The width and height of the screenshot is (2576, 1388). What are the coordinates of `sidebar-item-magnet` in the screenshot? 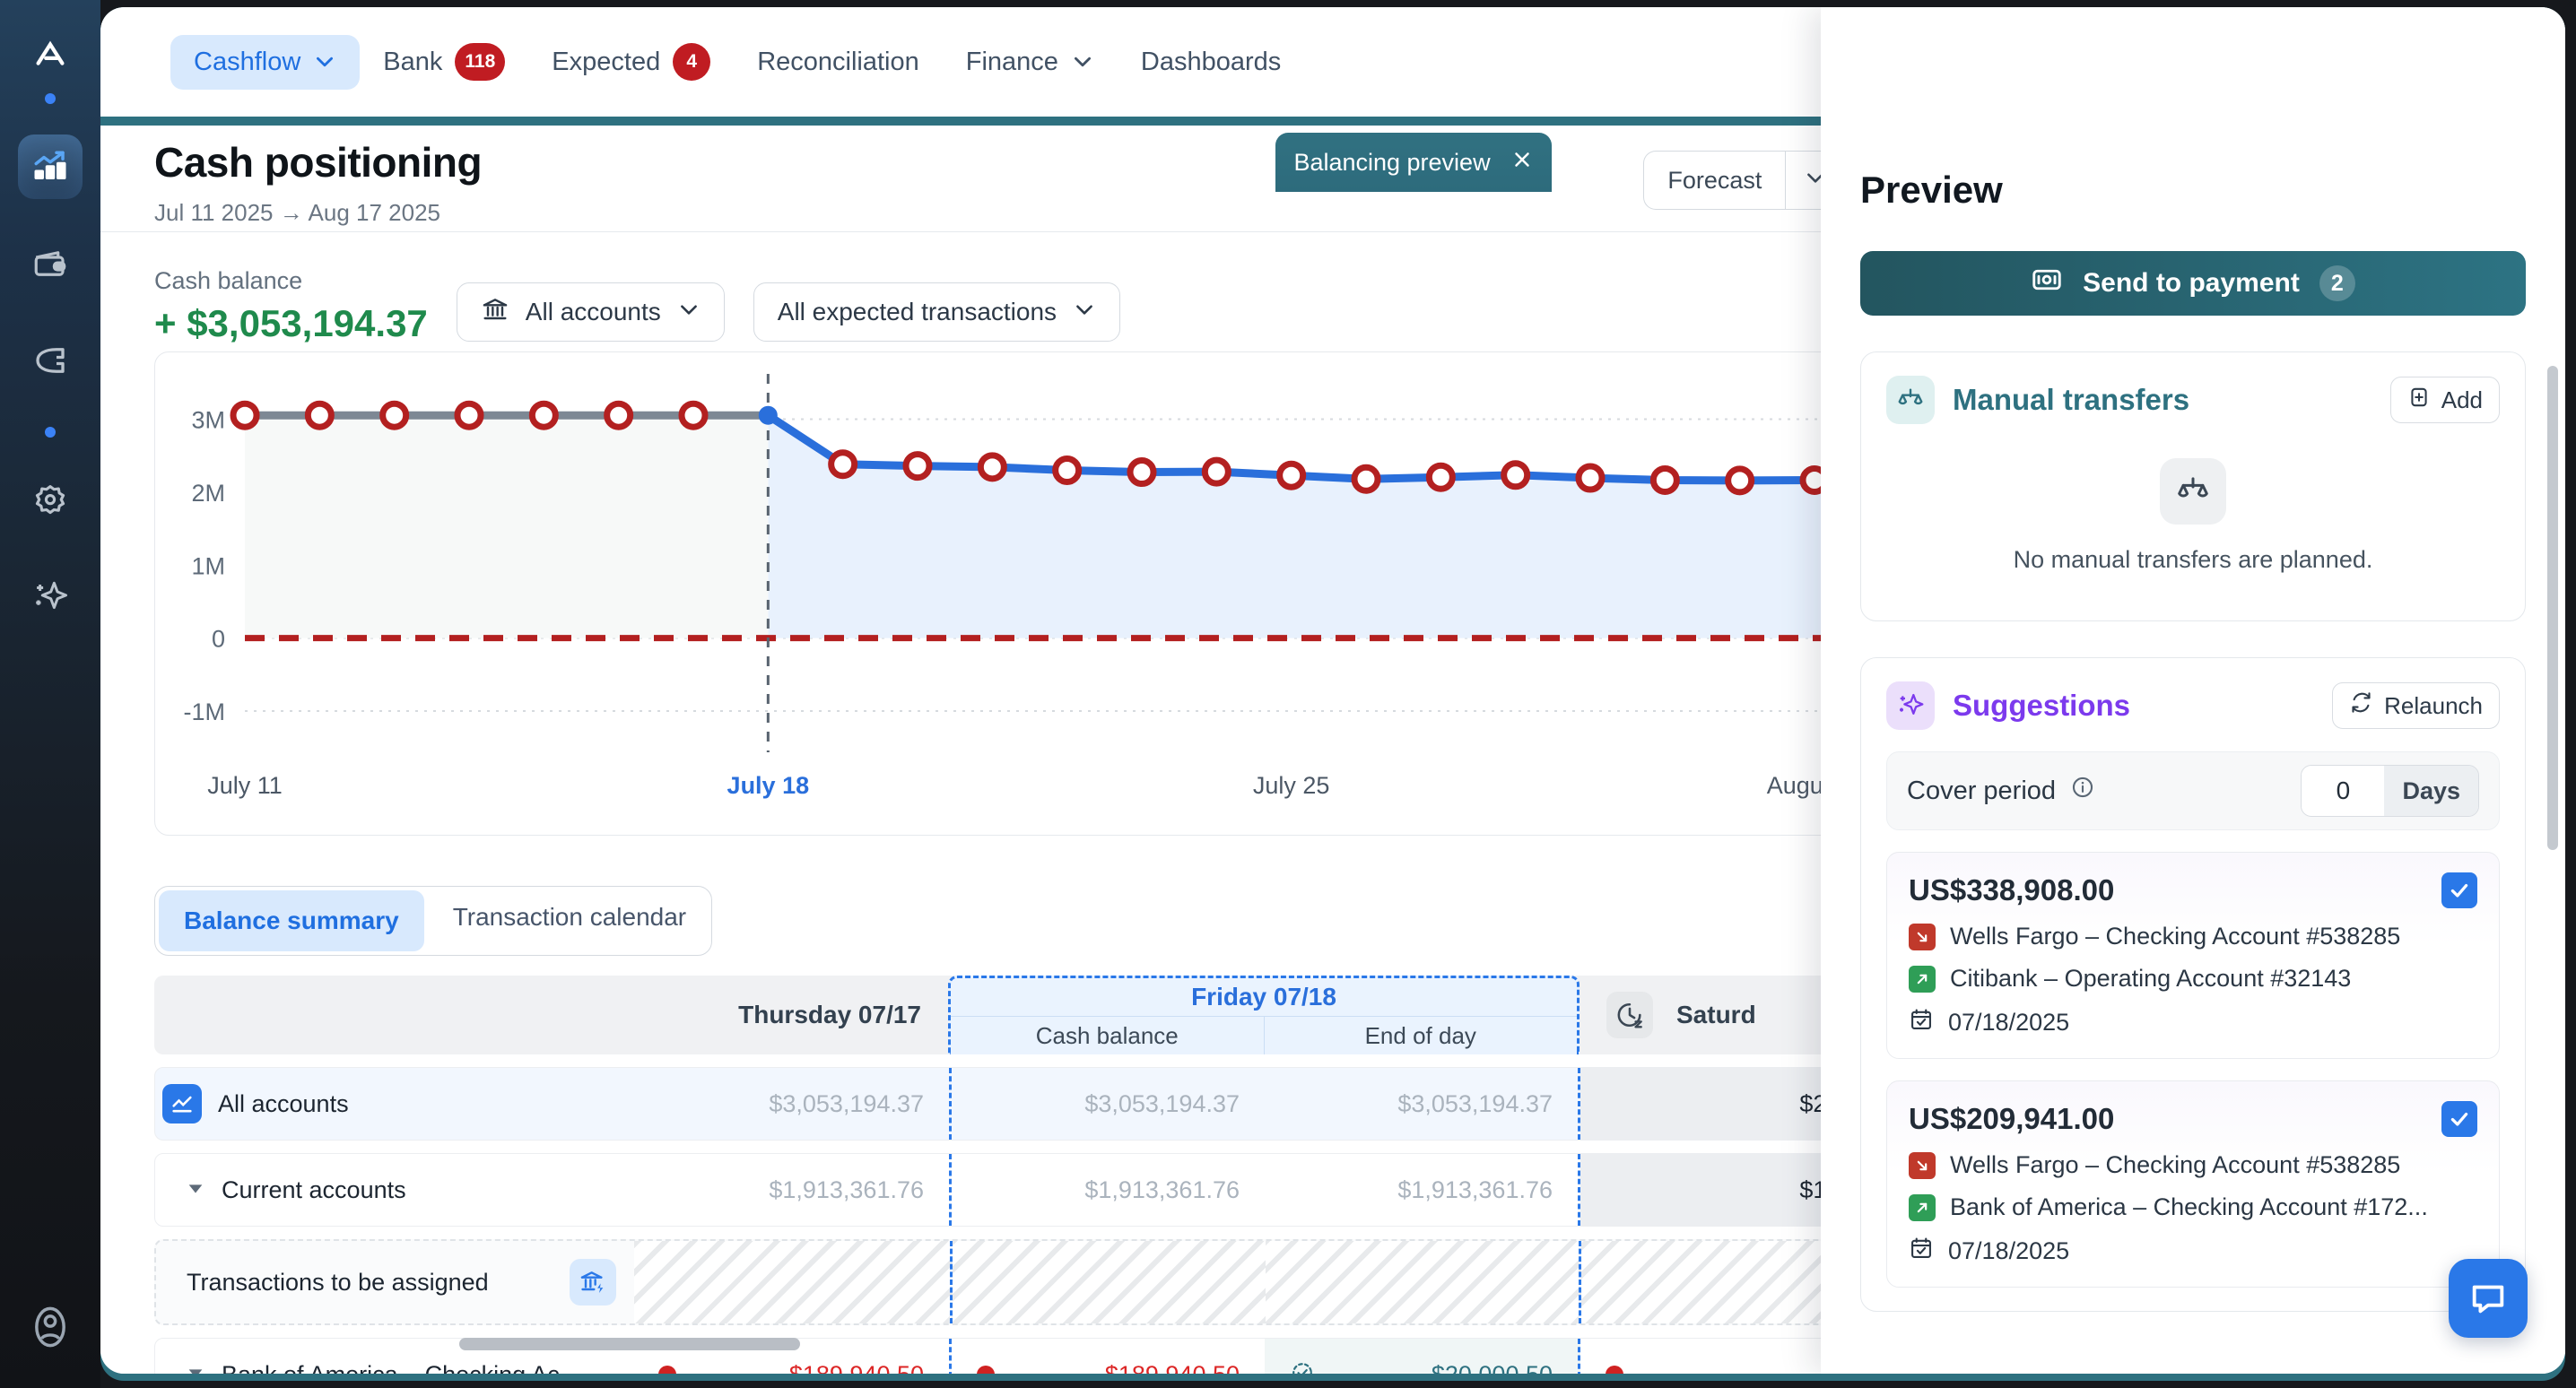 It's located at (50, 360).